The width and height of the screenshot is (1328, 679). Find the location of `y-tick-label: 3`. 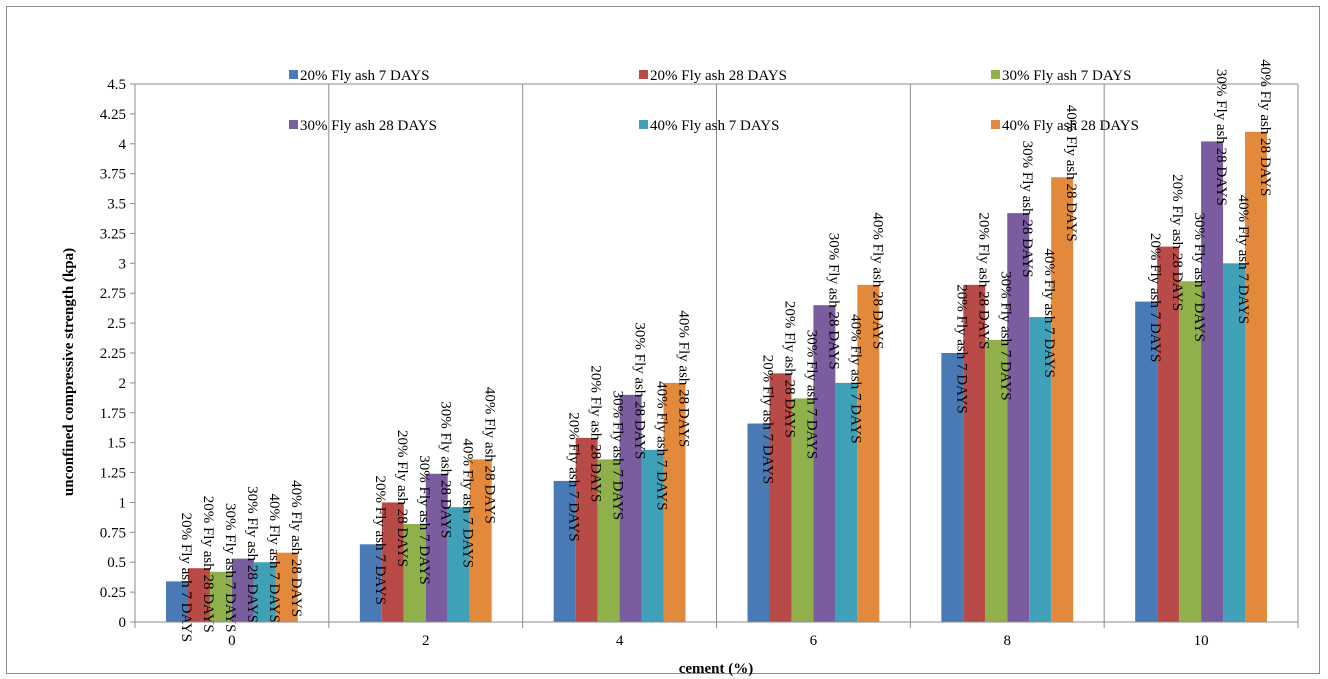

y-tick-label: 3 is located at coordinates (123, 264).